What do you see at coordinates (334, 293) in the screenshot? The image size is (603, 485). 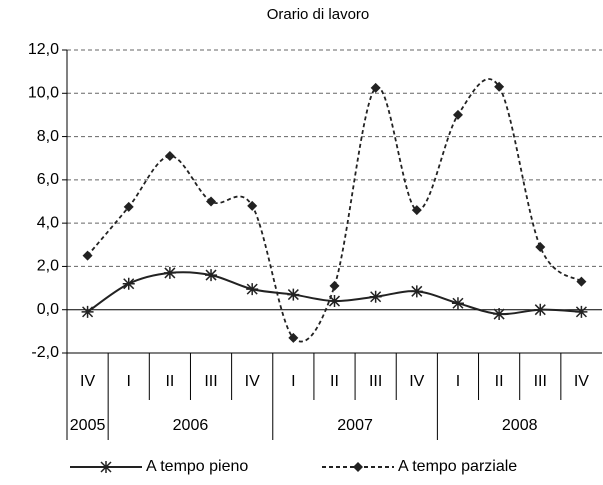 I see `series-line` at bounding box center [334, 293].